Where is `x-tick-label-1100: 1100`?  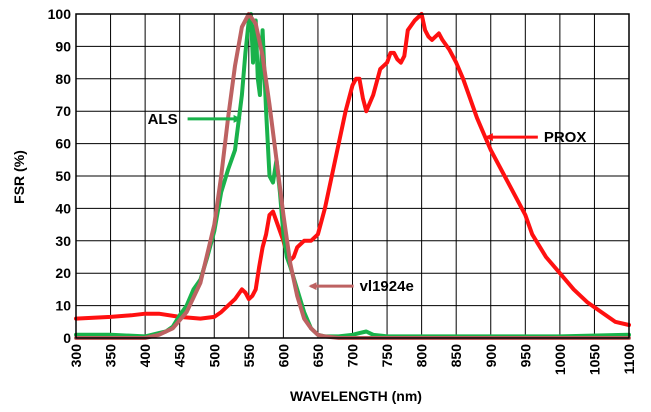
x-tick-label-1100: 1100 is located at coordinates (629, 359).